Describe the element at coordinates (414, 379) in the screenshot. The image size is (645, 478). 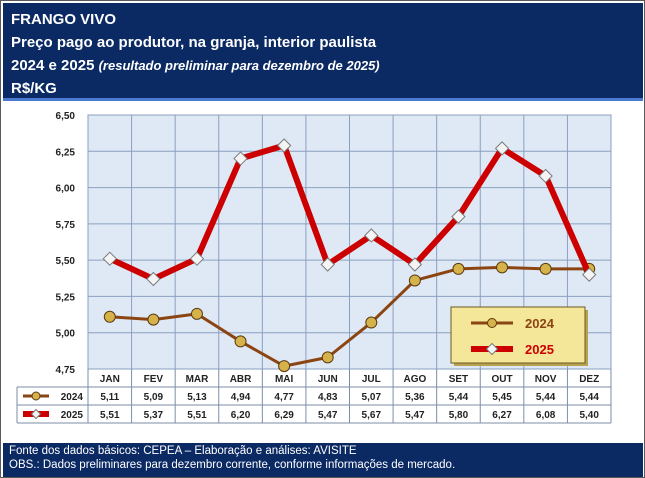
I see `x-tick-label: AGO` at that location.